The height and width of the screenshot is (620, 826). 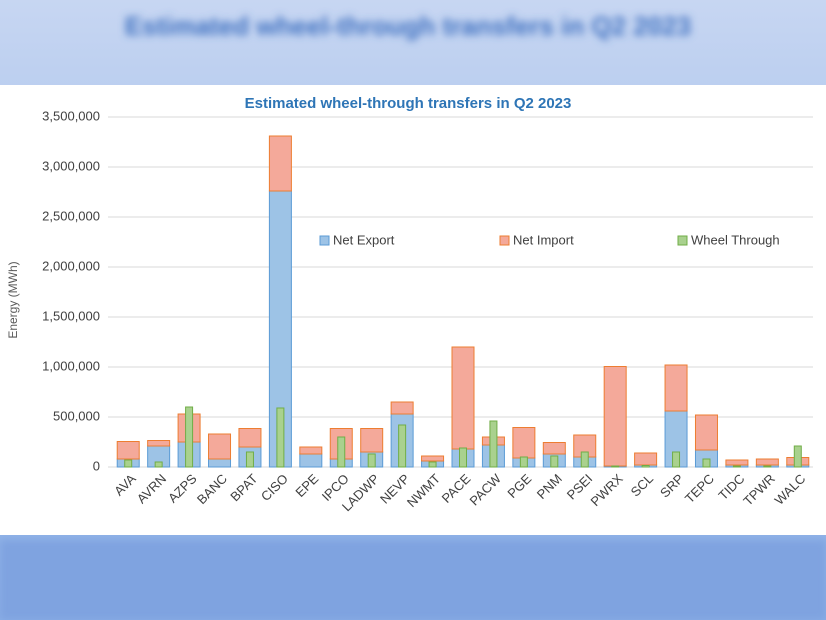 What do you see at coordinates (76, 415) in the screenshot?
I see `y-tick-label: 500,000` at bounding box center [76, 415].